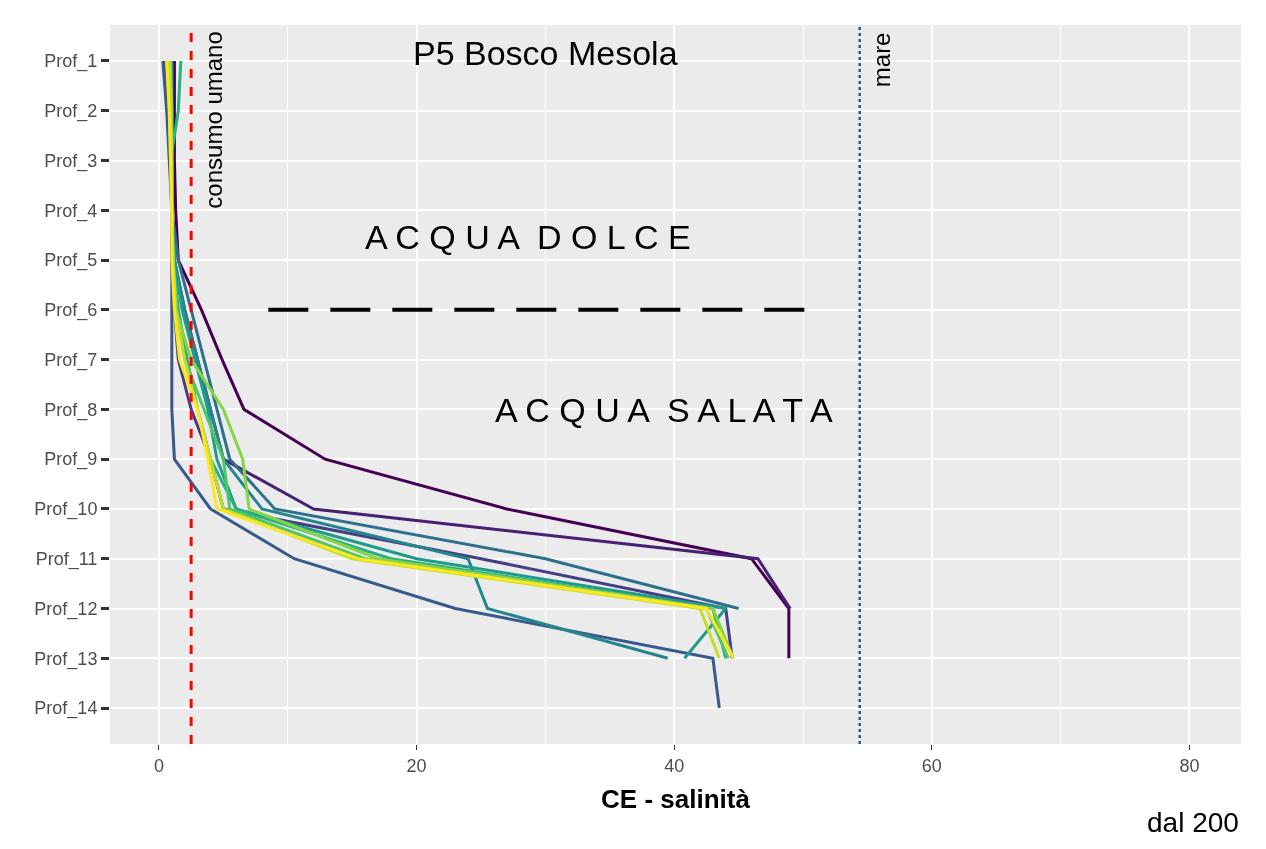  What do you see at coordinates (931, 765) in the screenshot?
I see `x-tick-label: 60` at bounding box center [931, 765].